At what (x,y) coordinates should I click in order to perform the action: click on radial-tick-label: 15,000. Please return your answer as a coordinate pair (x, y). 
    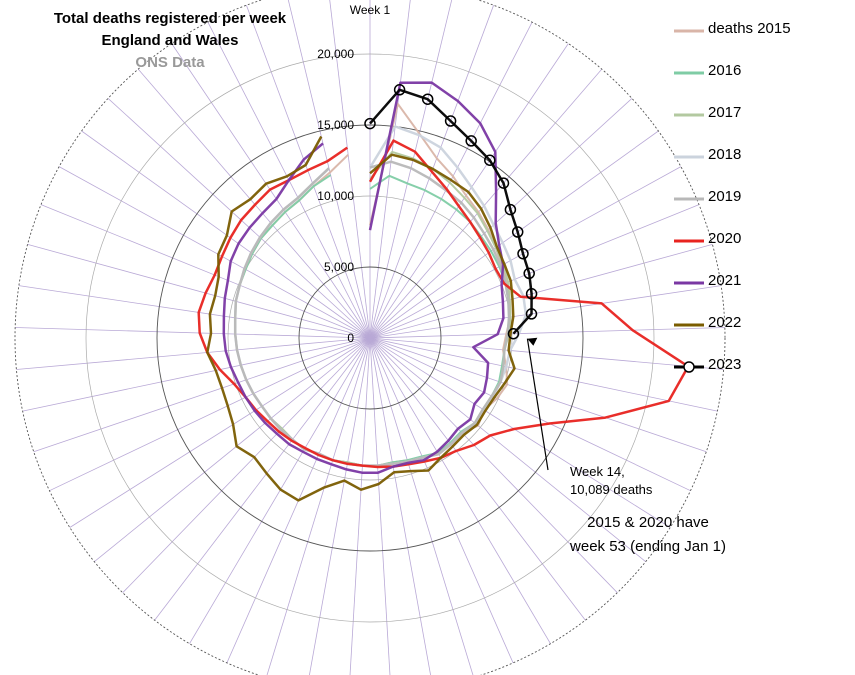
    Looking at the image, I should click on (335, 125).